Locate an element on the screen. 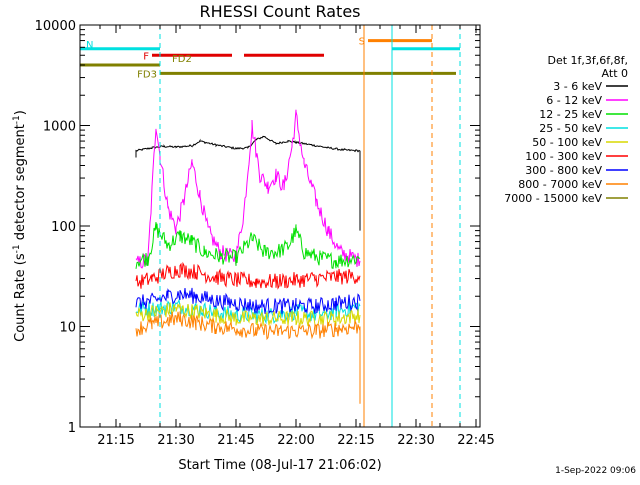 The image size is (640, 485). x-tick-label-1: 21:30 is located at coordinates (175, 440).